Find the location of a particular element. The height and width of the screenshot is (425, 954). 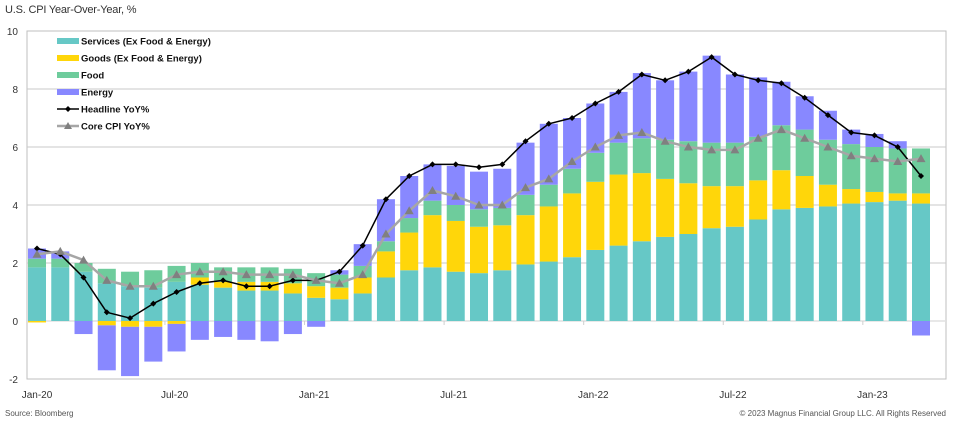

y-tick-label: 0 is located at coordinates (15, 322).